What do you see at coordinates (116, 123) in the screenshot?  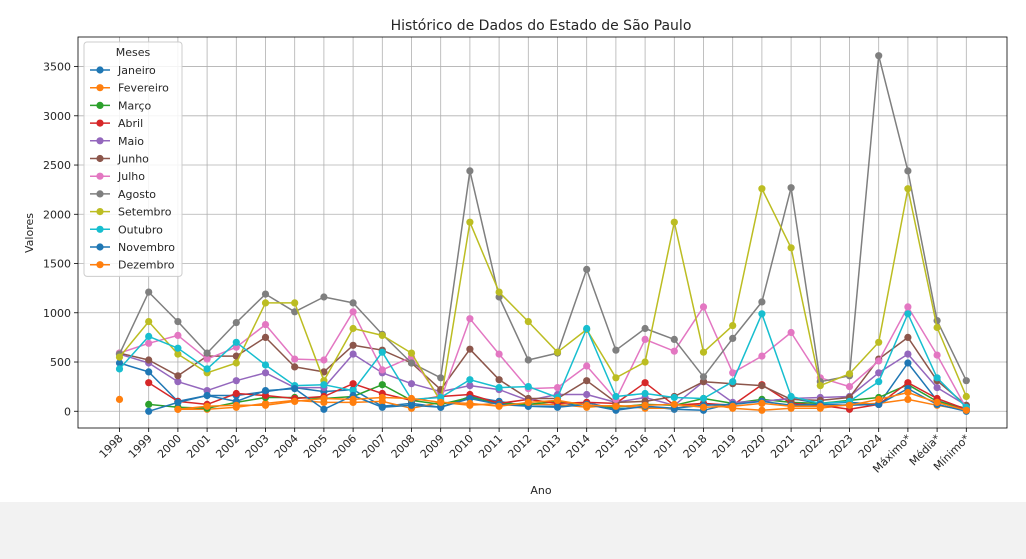 I see `legend-item: Abril` at bounding box center [116, 123].